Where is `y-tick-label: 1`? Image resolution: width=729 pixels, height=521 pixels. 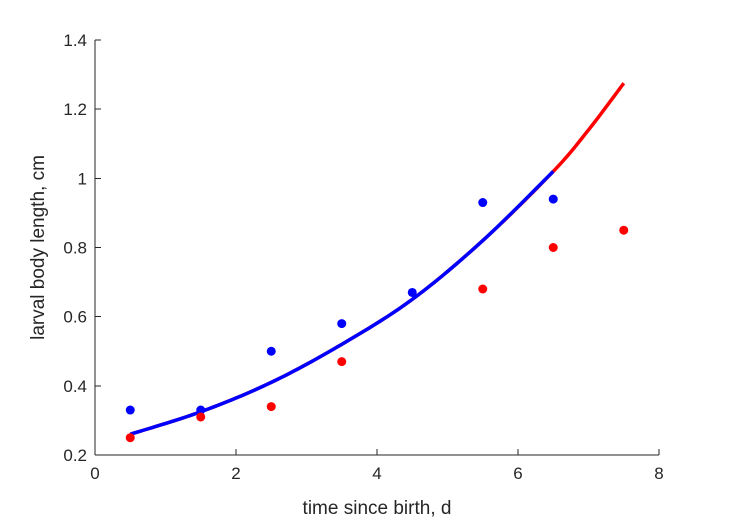
y-tick-label: 1 is located at coordinates (82, 178).